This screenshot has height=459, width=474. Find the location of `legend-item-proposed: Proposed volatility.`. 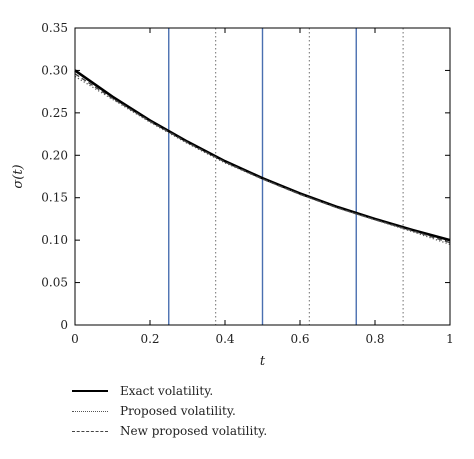

legend-item-proposed: Proposed volatility. is located at coordinates (232, 411).